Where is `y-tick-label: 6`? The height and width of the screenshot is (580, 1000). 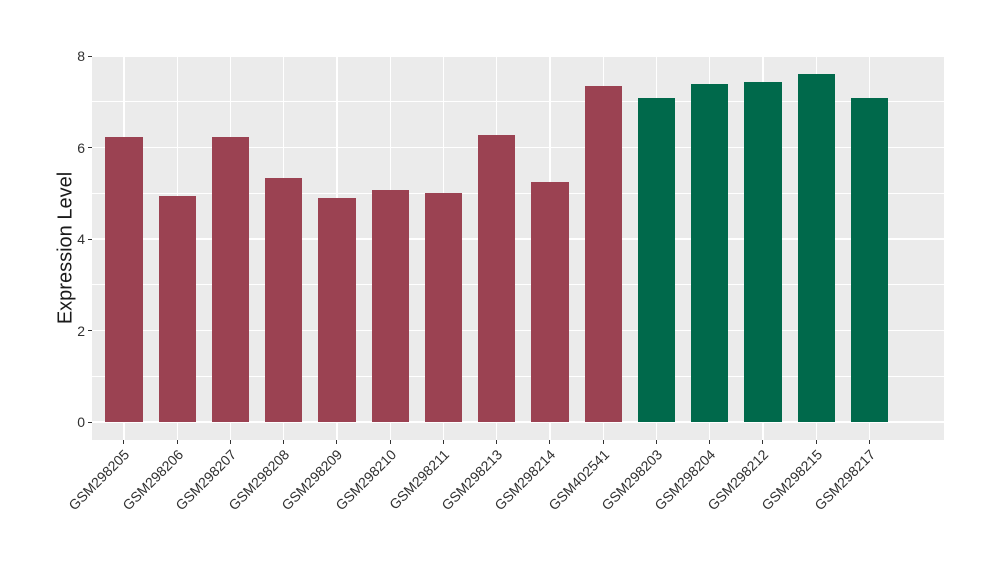 y-tick-label: 6 is located at coordinates (81, 147).